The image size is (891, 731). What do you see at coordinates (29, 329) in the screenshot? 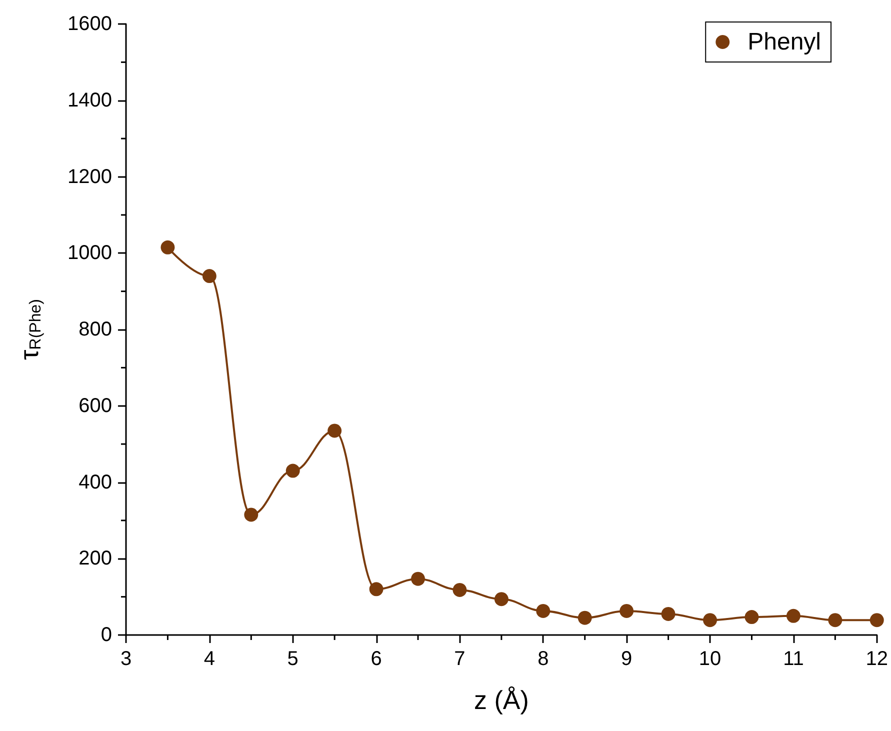
I see `y-axis-title: τR(Phe)` at bounding box center [29, 329].